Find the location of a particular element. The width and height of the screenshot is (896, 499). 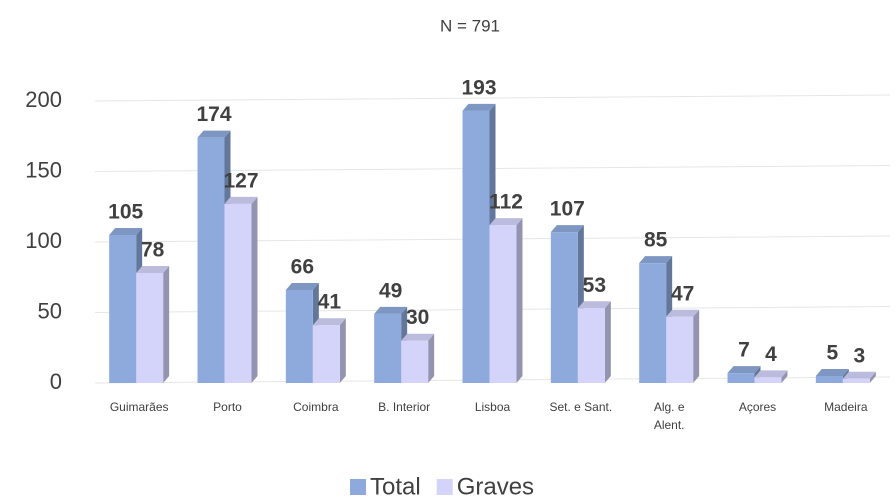

data-label: 85 is located at coordinates (656, 240).